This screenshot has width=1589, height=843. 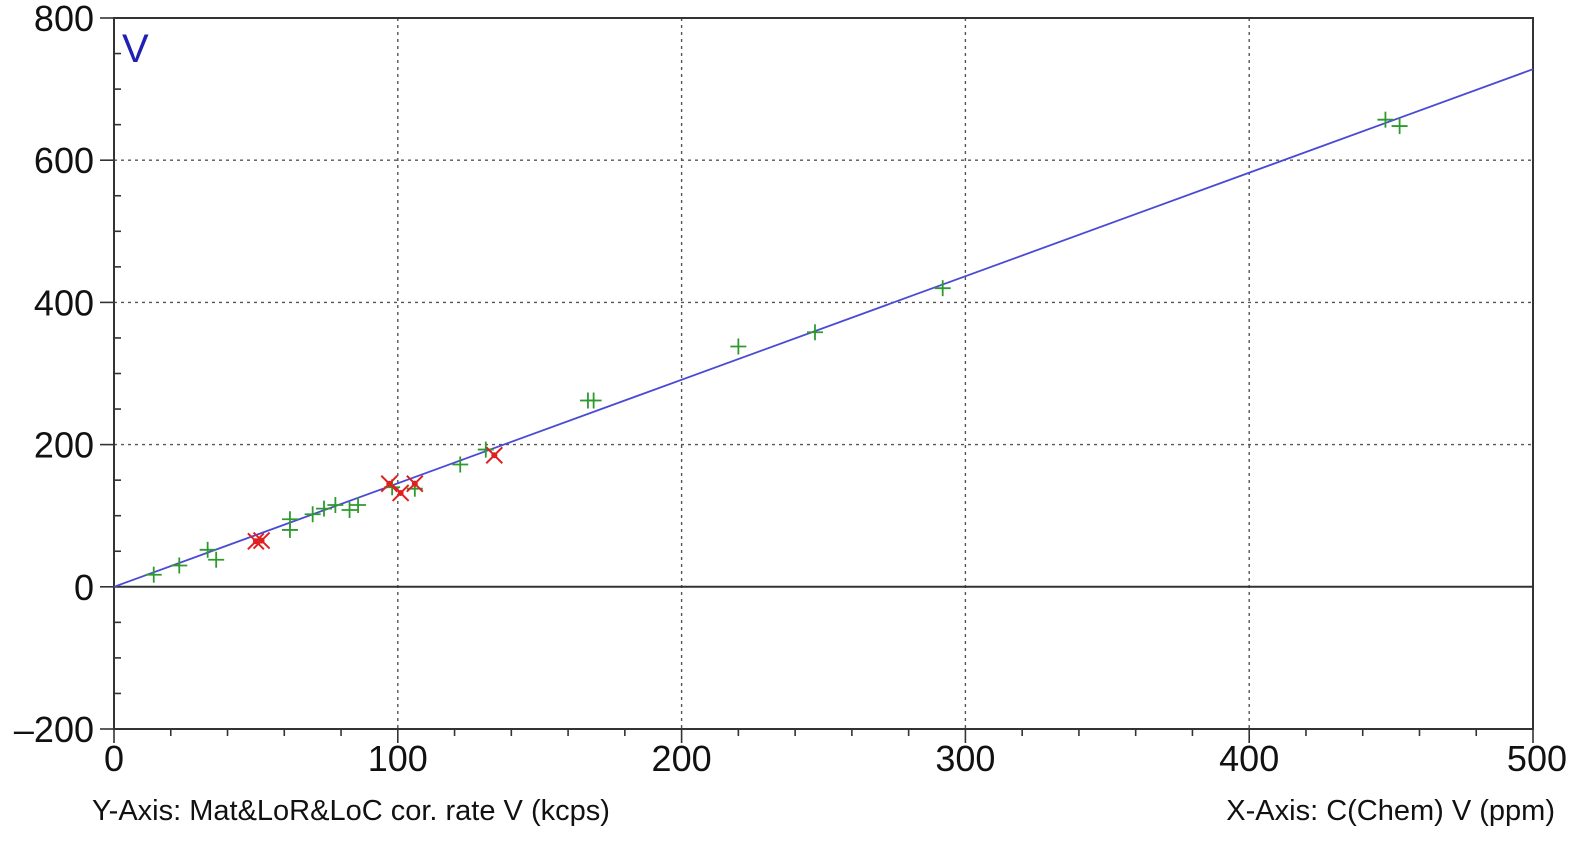 I want to click on chart-title: V, so click(x=135, y=49).